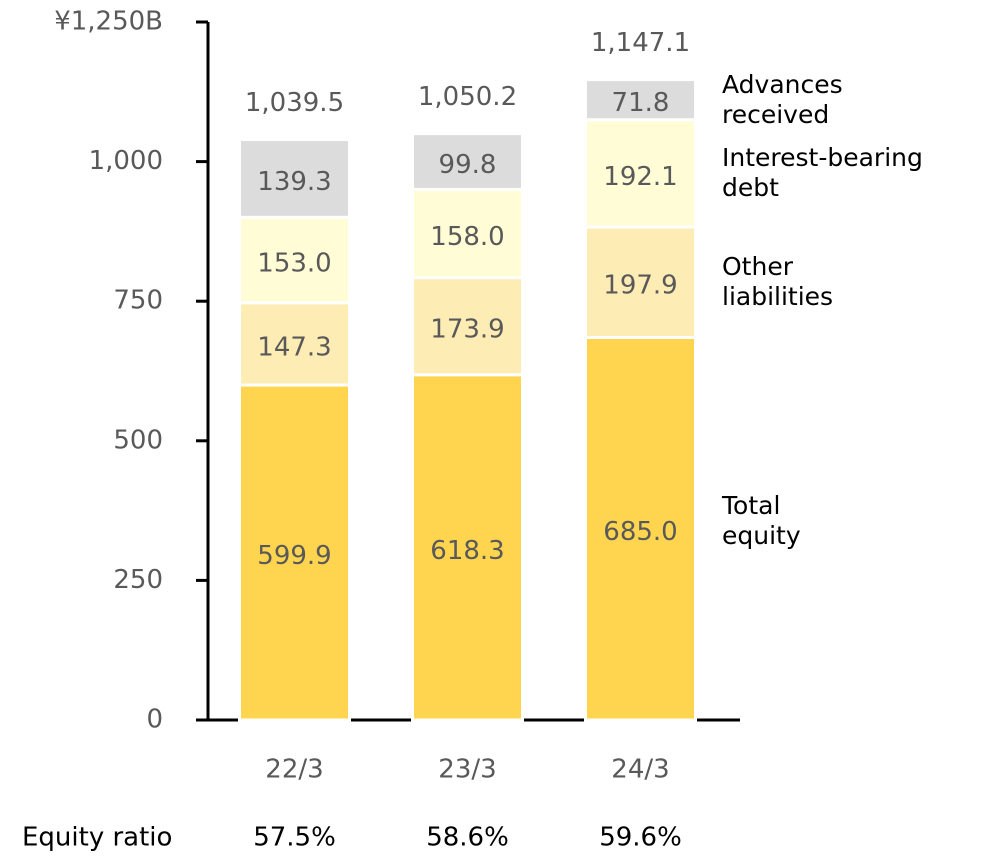  I want to click on data-label: 139.3, so click(294, 182).